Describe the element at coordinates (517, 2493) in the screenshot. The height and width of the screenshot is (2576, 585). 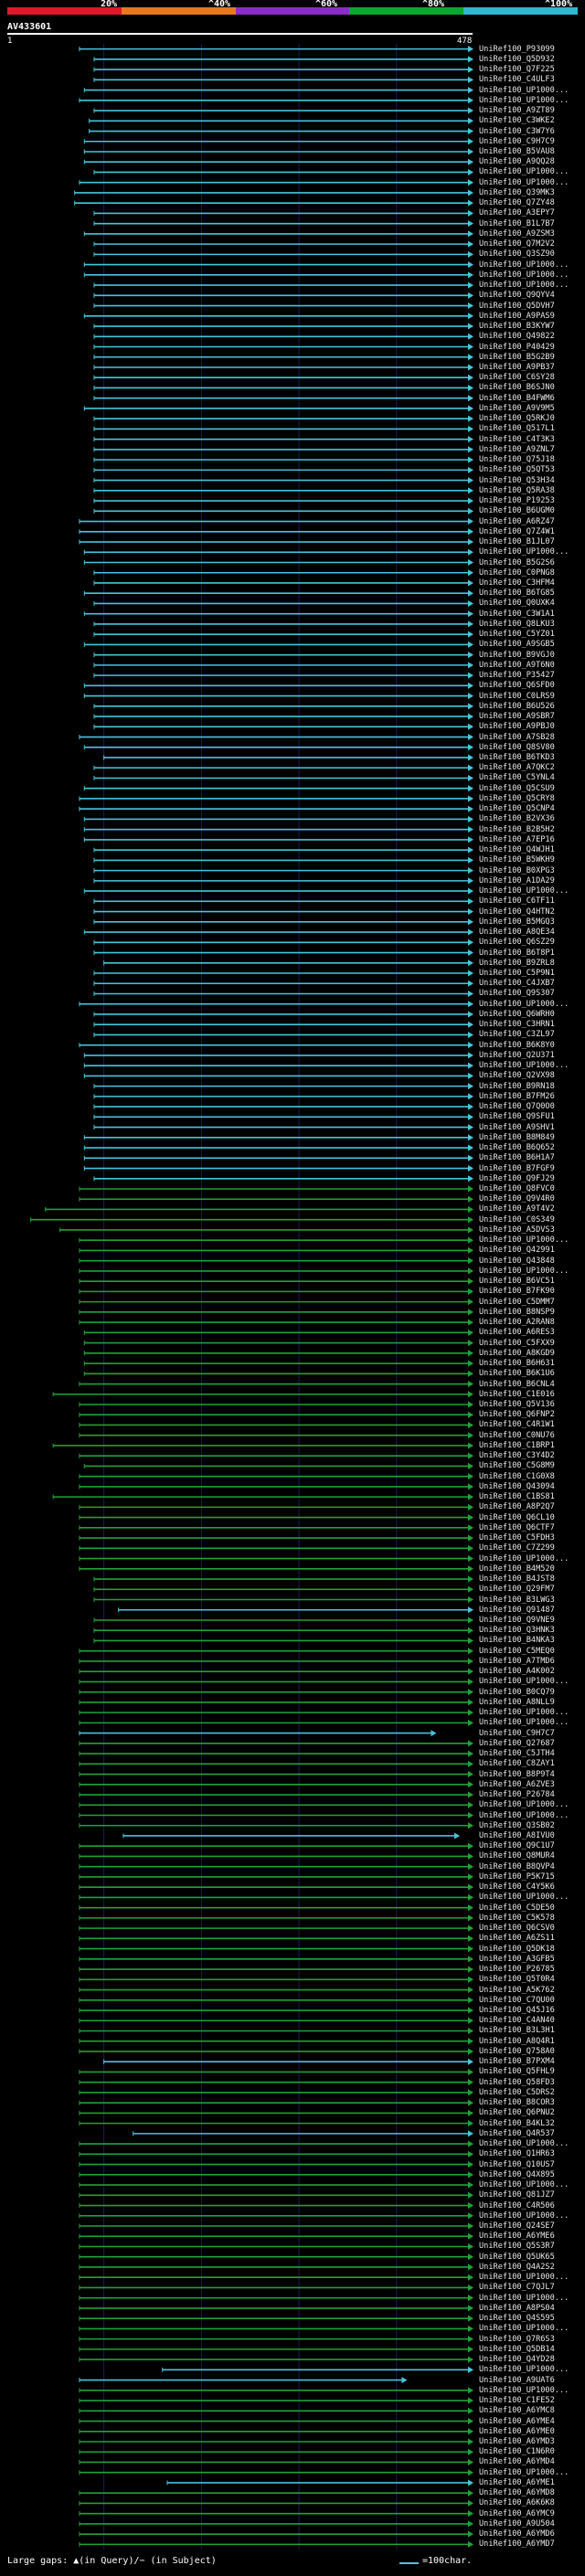
I see `hit-label: UniRef100_A6YMD8` at that location.